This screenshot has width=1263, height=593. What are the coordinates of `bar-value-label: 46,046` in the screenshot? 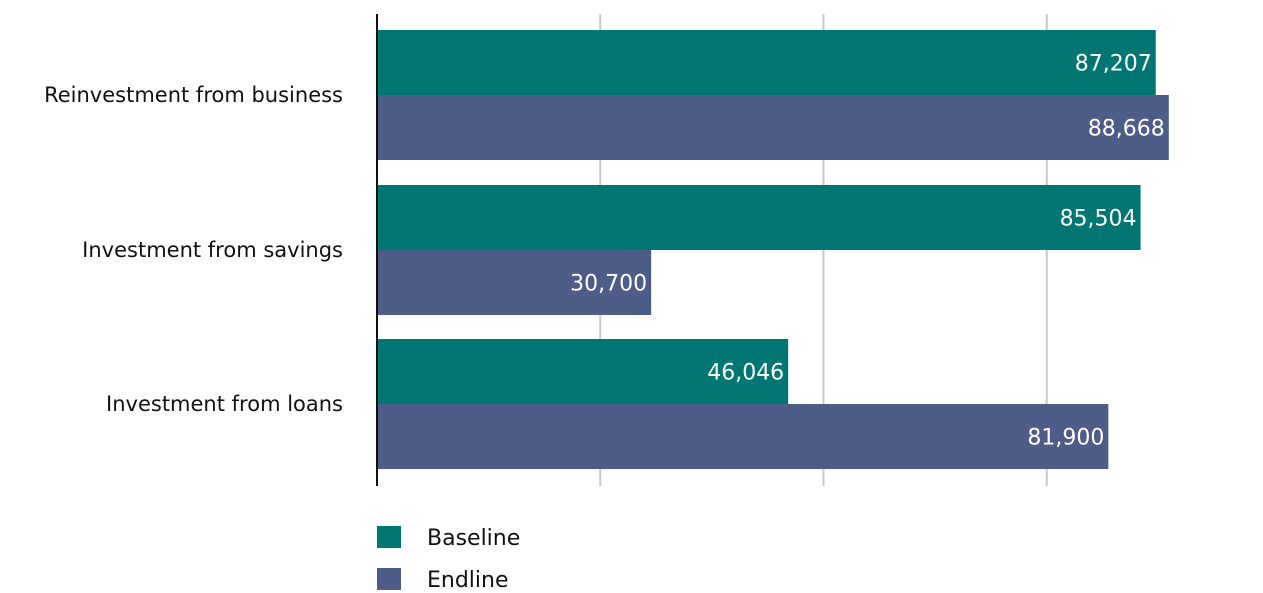 It's located at (745, 373).